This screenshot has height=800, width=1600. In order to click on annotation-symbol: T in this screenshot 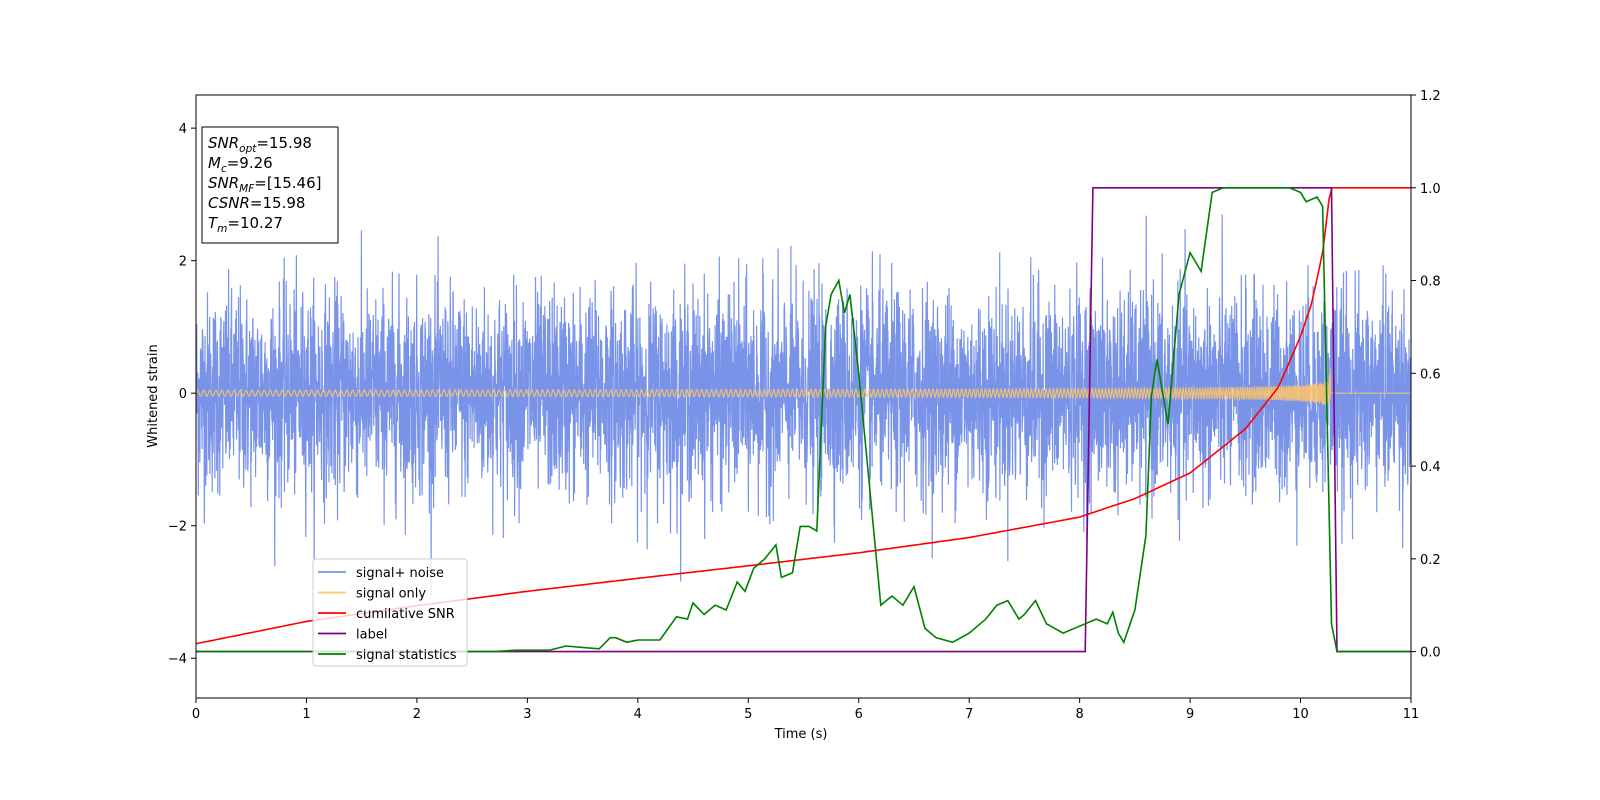, I will do `click(213, 223)`.